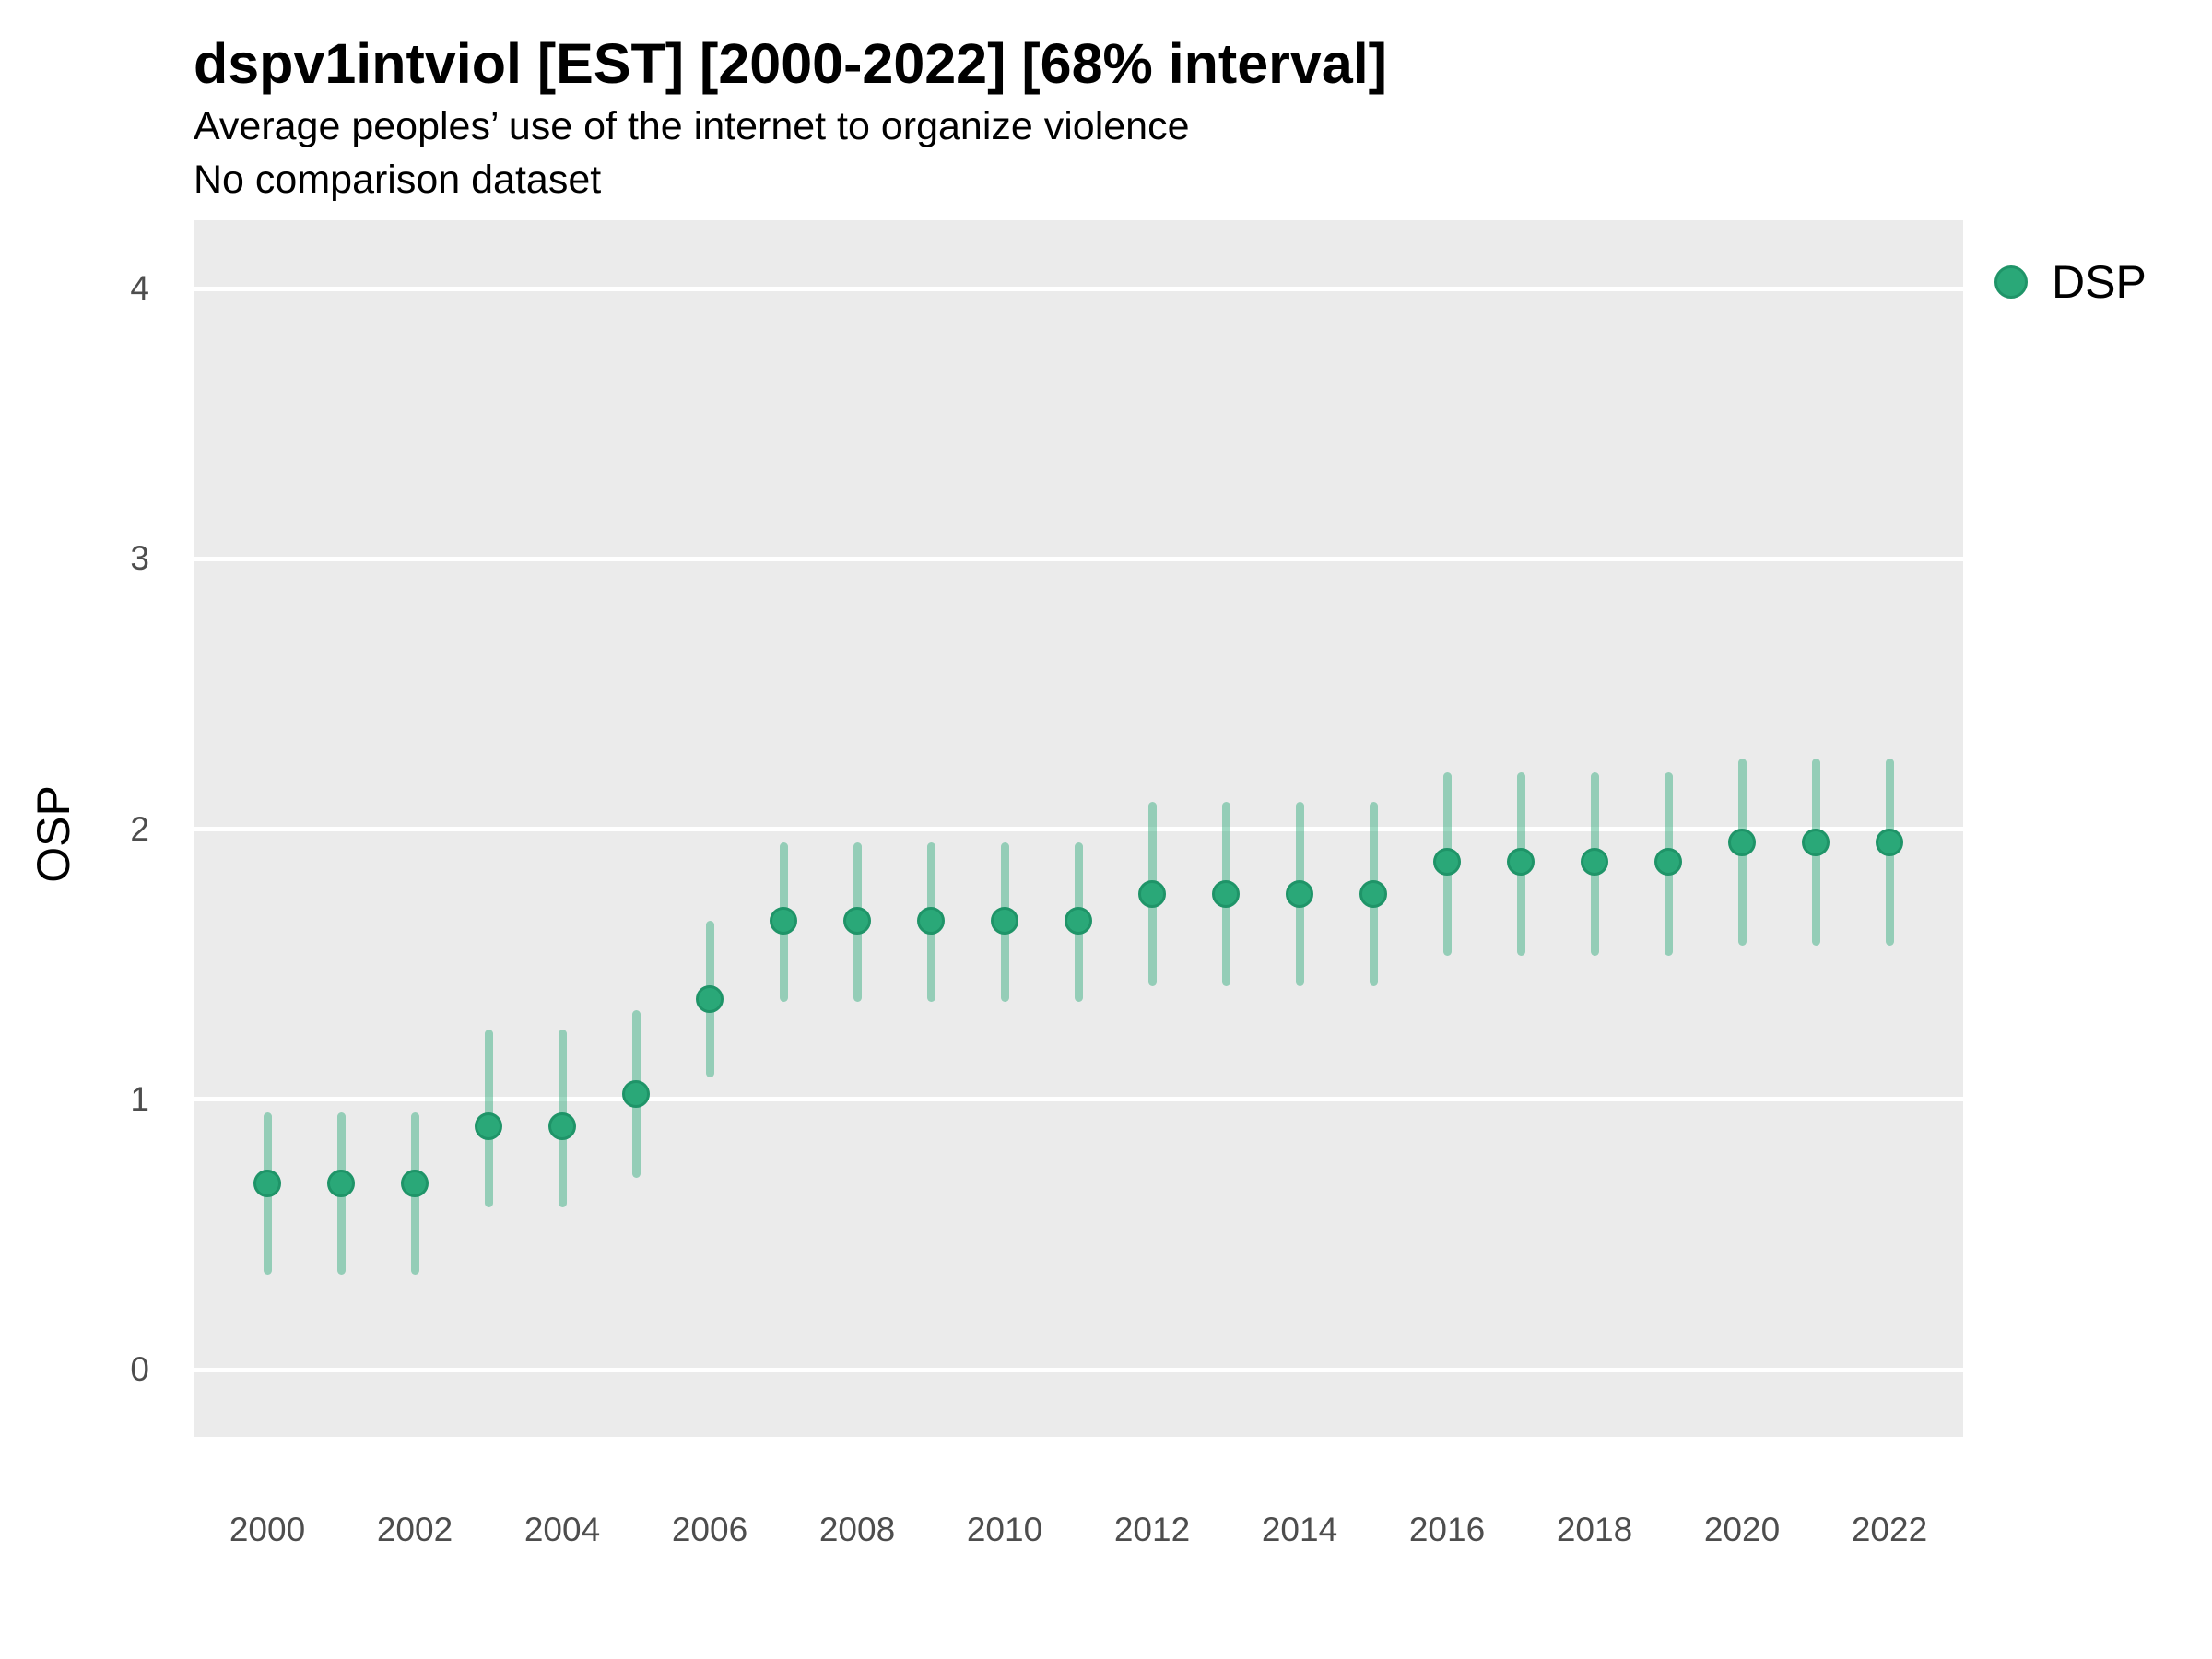 The width and height of the screenshot is (2212, 1659). Describe the element at coordinates (710, 999) in the screenshot. I see `data-point-2006` at that location.